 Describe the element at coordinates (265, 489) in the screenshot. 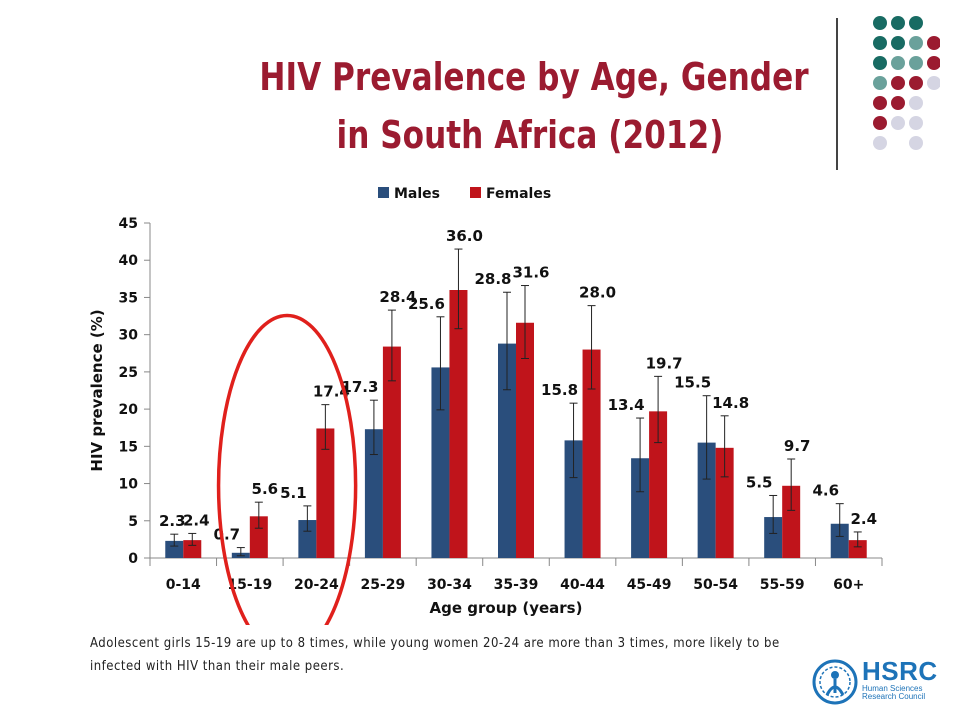

I see `data-label-females: 5.6` at that location.